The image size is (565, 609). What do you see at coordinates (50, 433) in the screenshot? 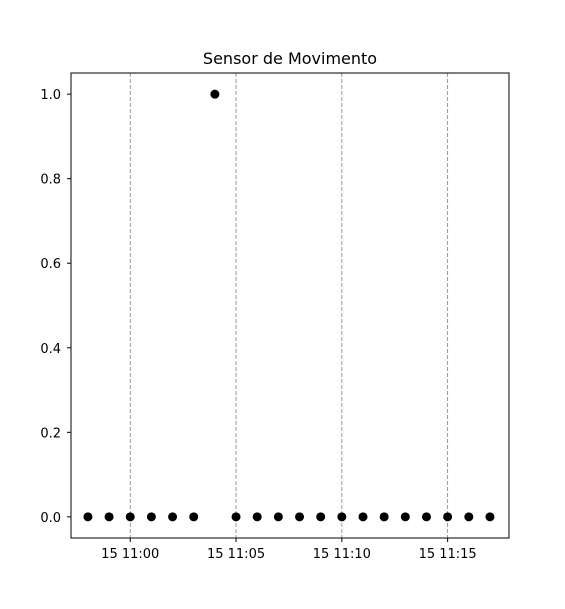
I see `y-tick-label: 0.2` at bounding box center [50, 433].